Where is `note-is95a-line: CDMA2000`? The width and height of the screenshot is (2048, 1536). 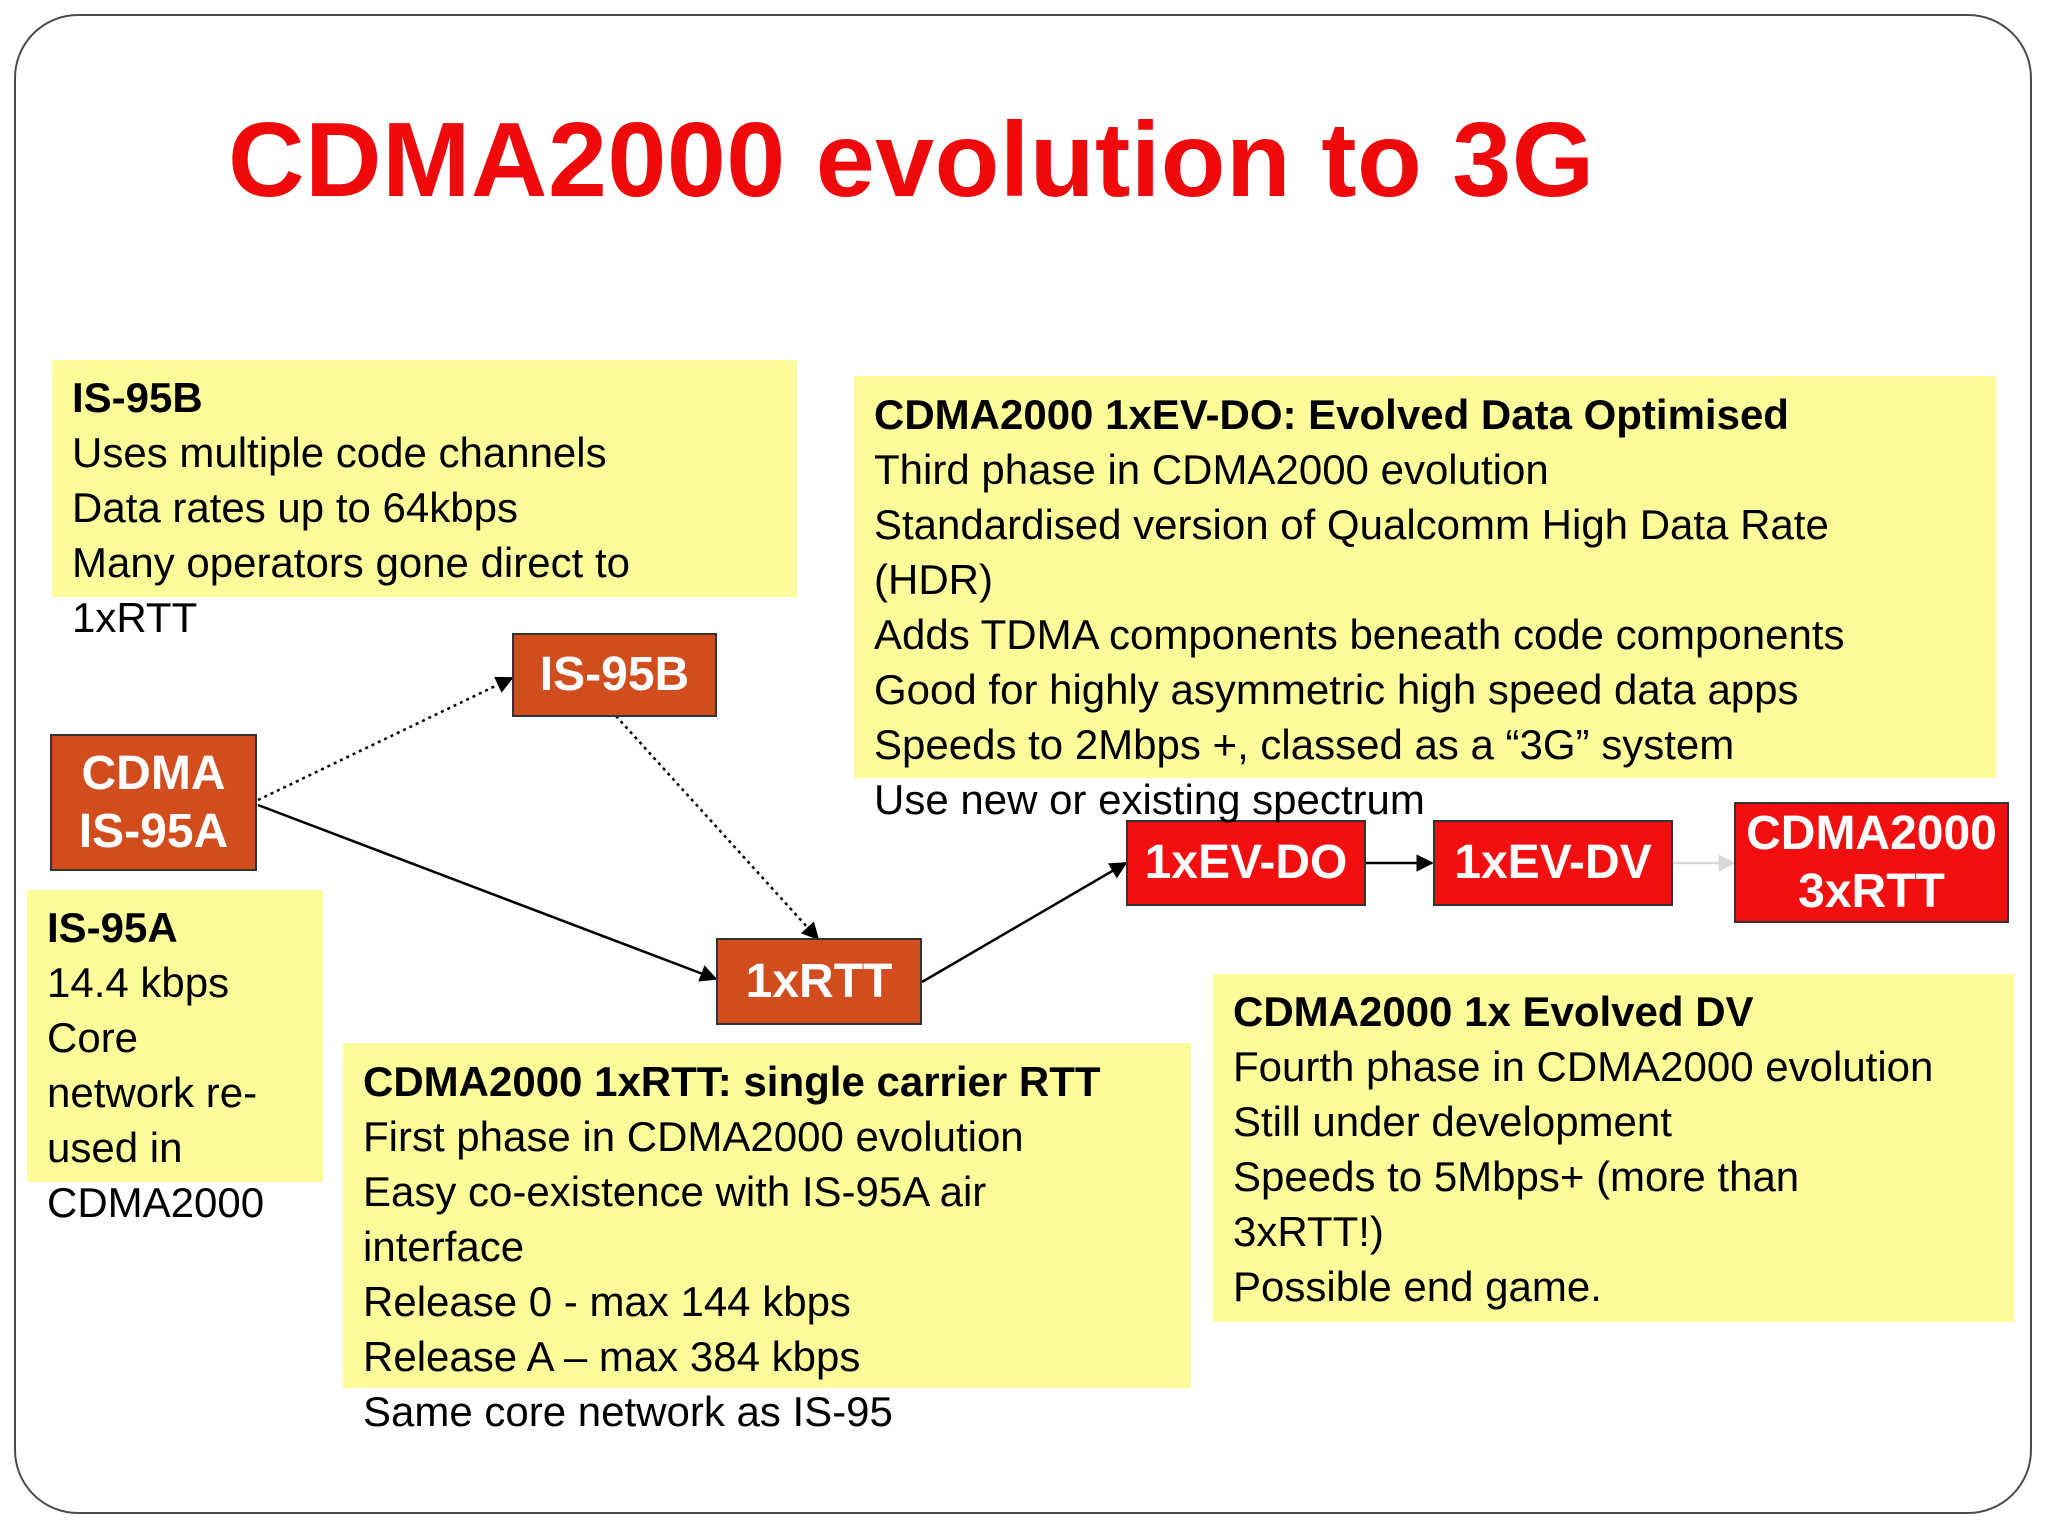
note-is95a-line: CDMA2000 is located at coordinates (156, 1202).